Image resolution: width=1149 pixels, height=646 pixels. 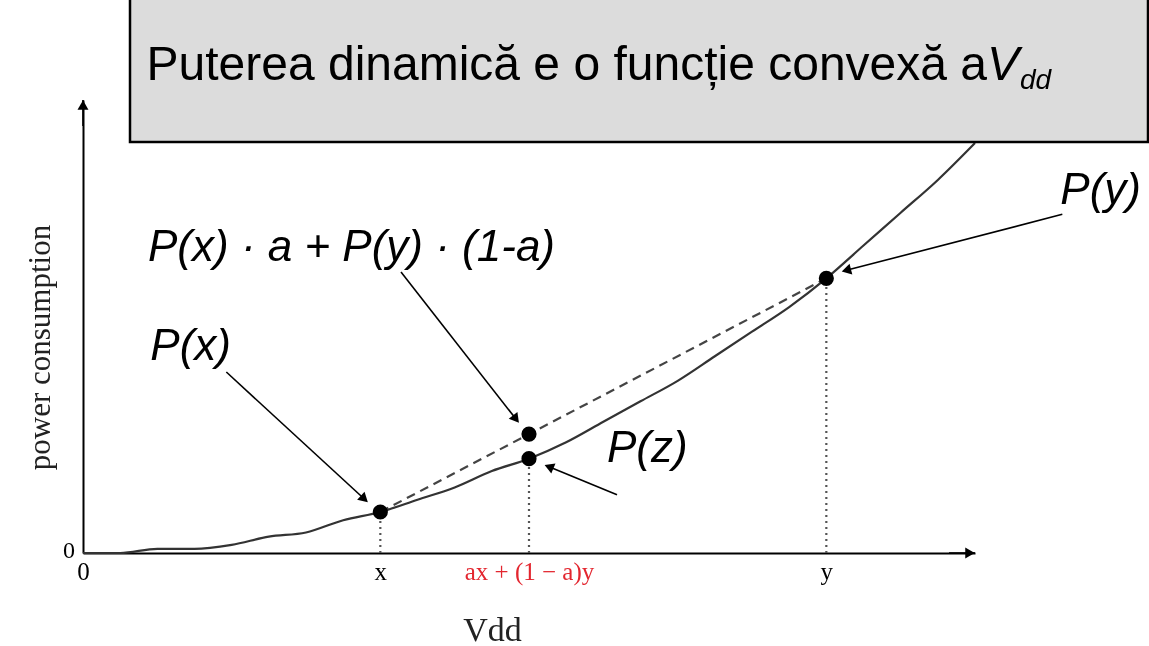 I want to click on annotation: 0, so click(x=69, y=550).